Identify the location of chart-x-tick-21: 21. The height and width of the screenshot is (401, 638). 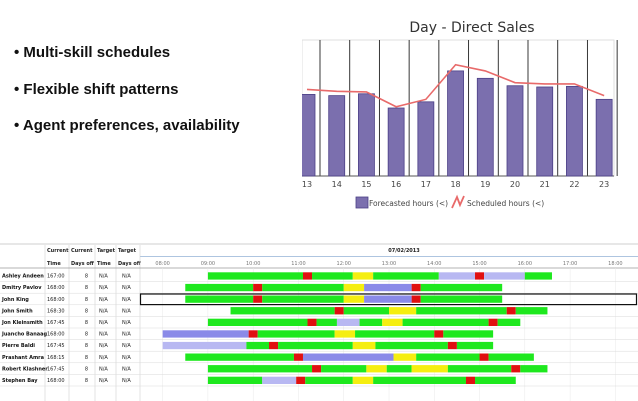
(545, 184).